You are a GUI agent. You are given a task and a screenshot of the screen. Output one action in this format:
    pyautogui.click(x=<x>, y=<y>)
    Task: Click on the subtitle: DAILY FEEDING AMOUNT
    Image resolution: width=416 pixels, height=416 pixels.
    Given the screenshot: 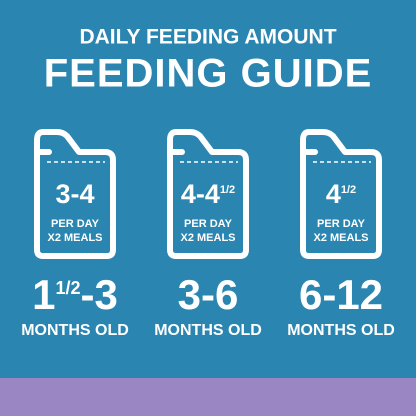 What is the action you would take?
    pyautogui.click(x=207, y=37)
    